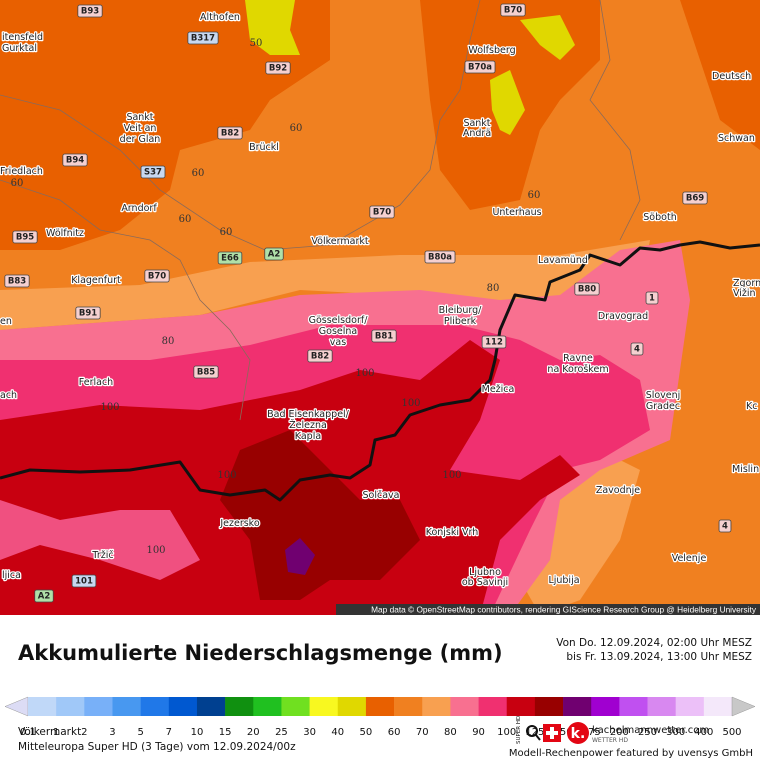 The height and width of the screenshot is (760, 760). What do you see at coordinates (619, 732) in the screenshot?
I see `legend-label: 200` at bounding box center [619, 732].